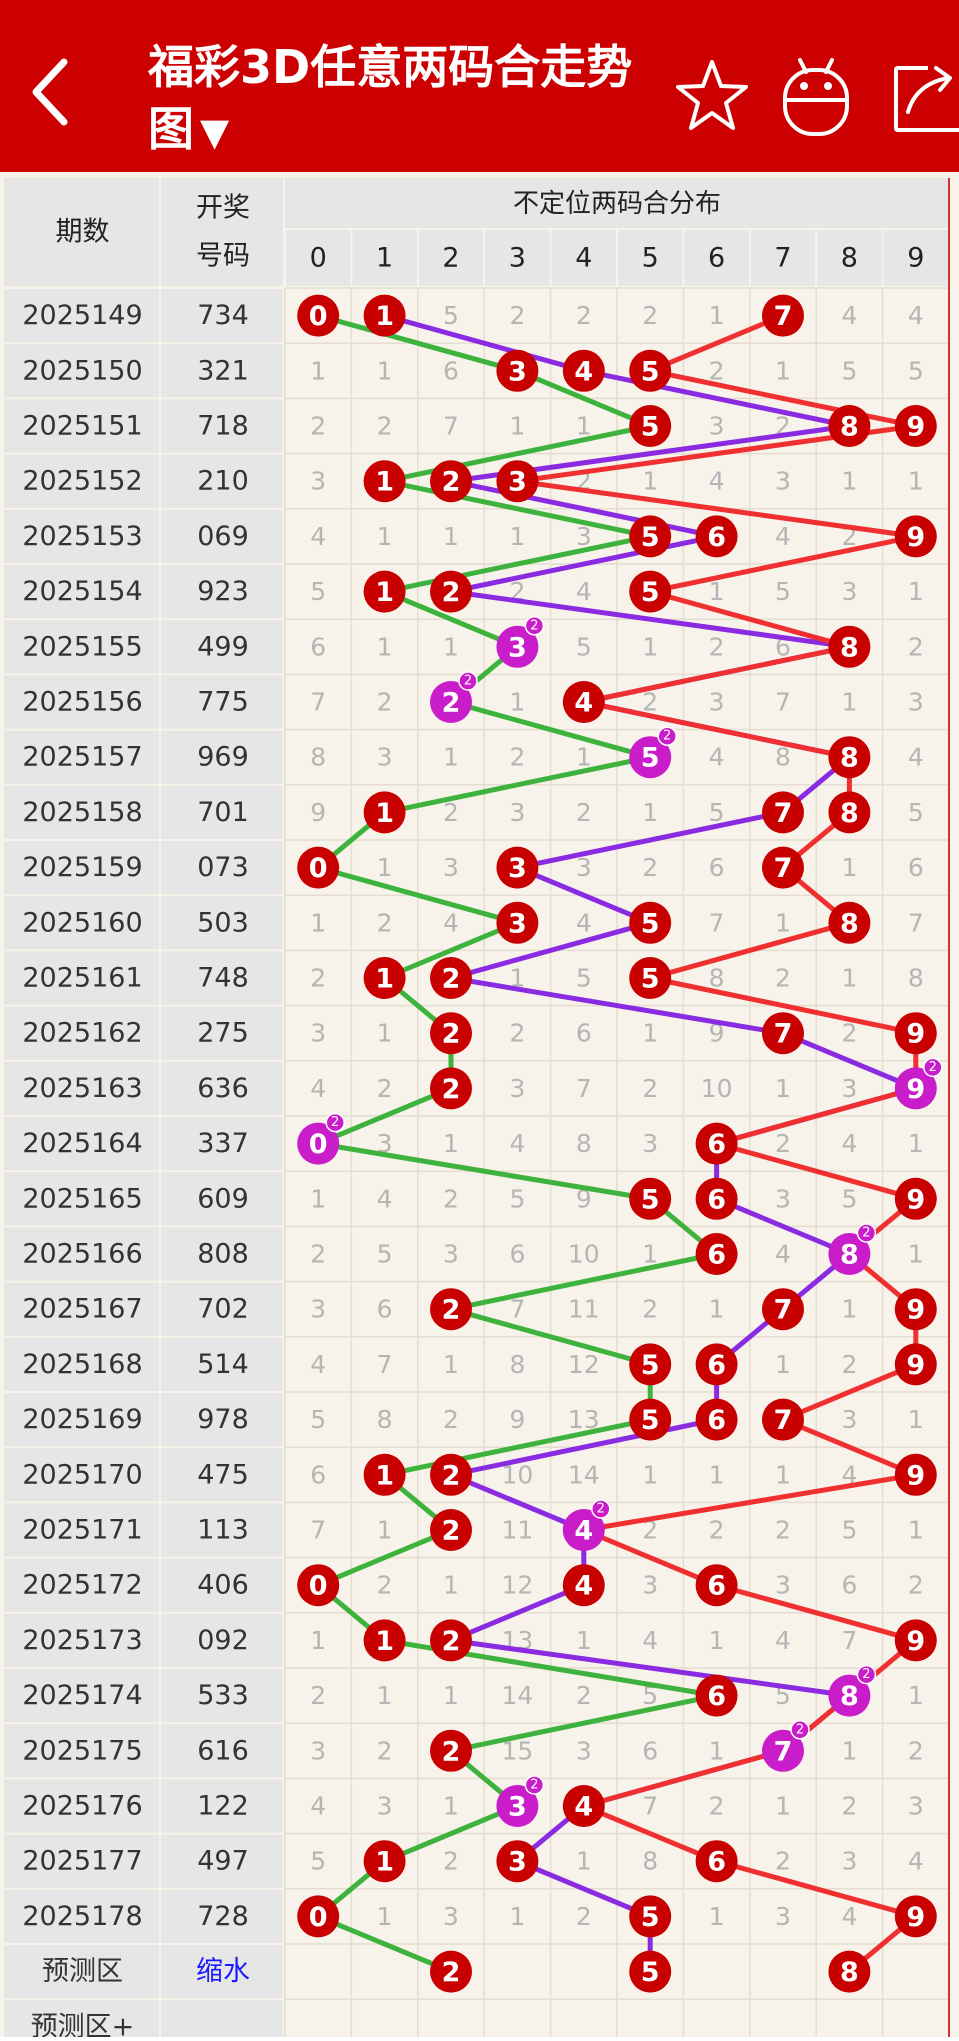  Describe the element at coordinates (318, 867) in the screenshot. I see `hit-ball: 0` at that location.